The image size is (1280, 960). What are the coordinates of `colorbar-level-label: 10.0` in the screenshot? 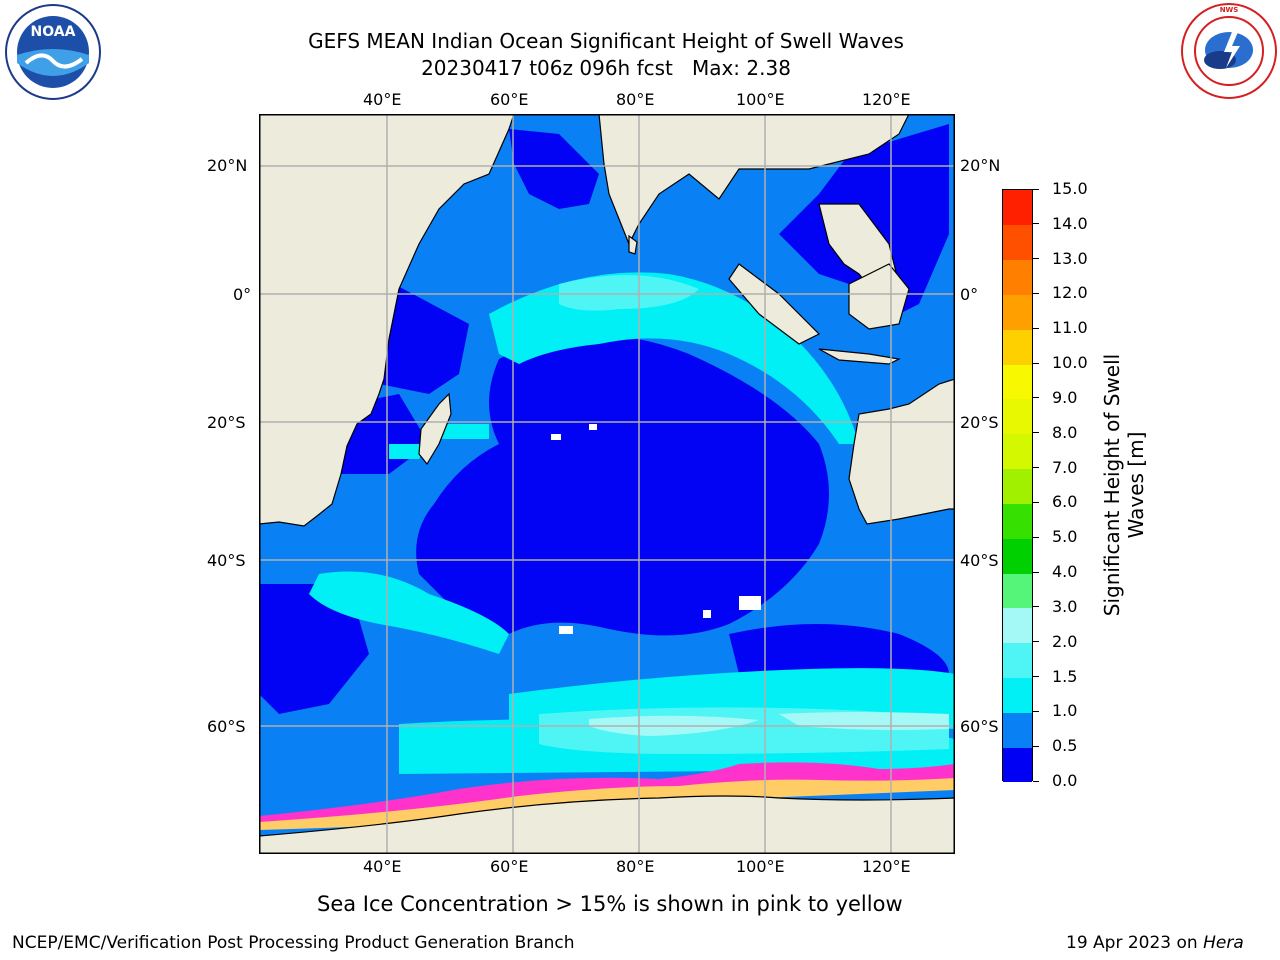 It's located at (1070, 363).